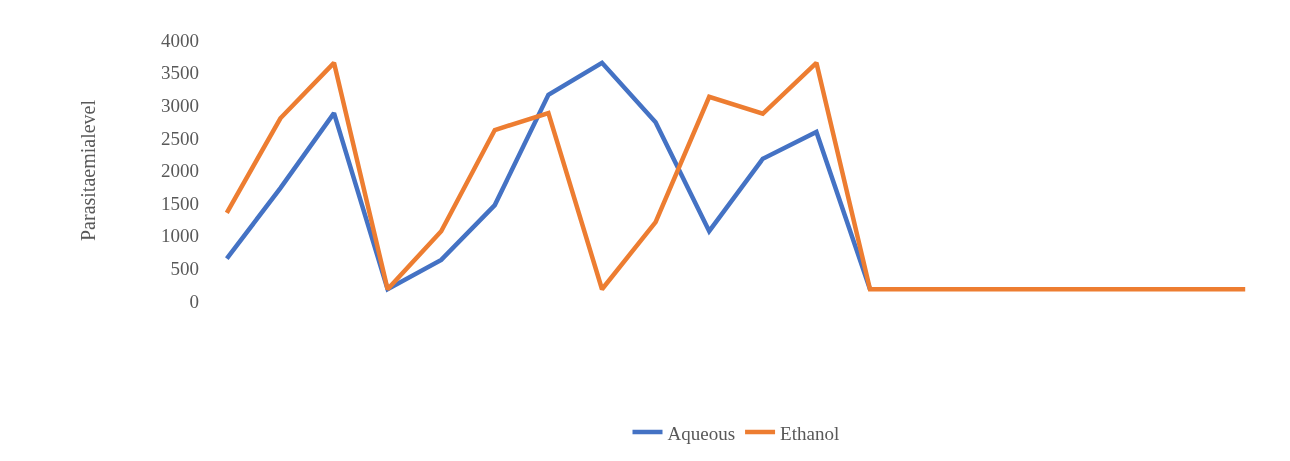  Describe the element at coordinates (180, 203) in the screenshot. I see `y-tick-label: 1500` at that location.